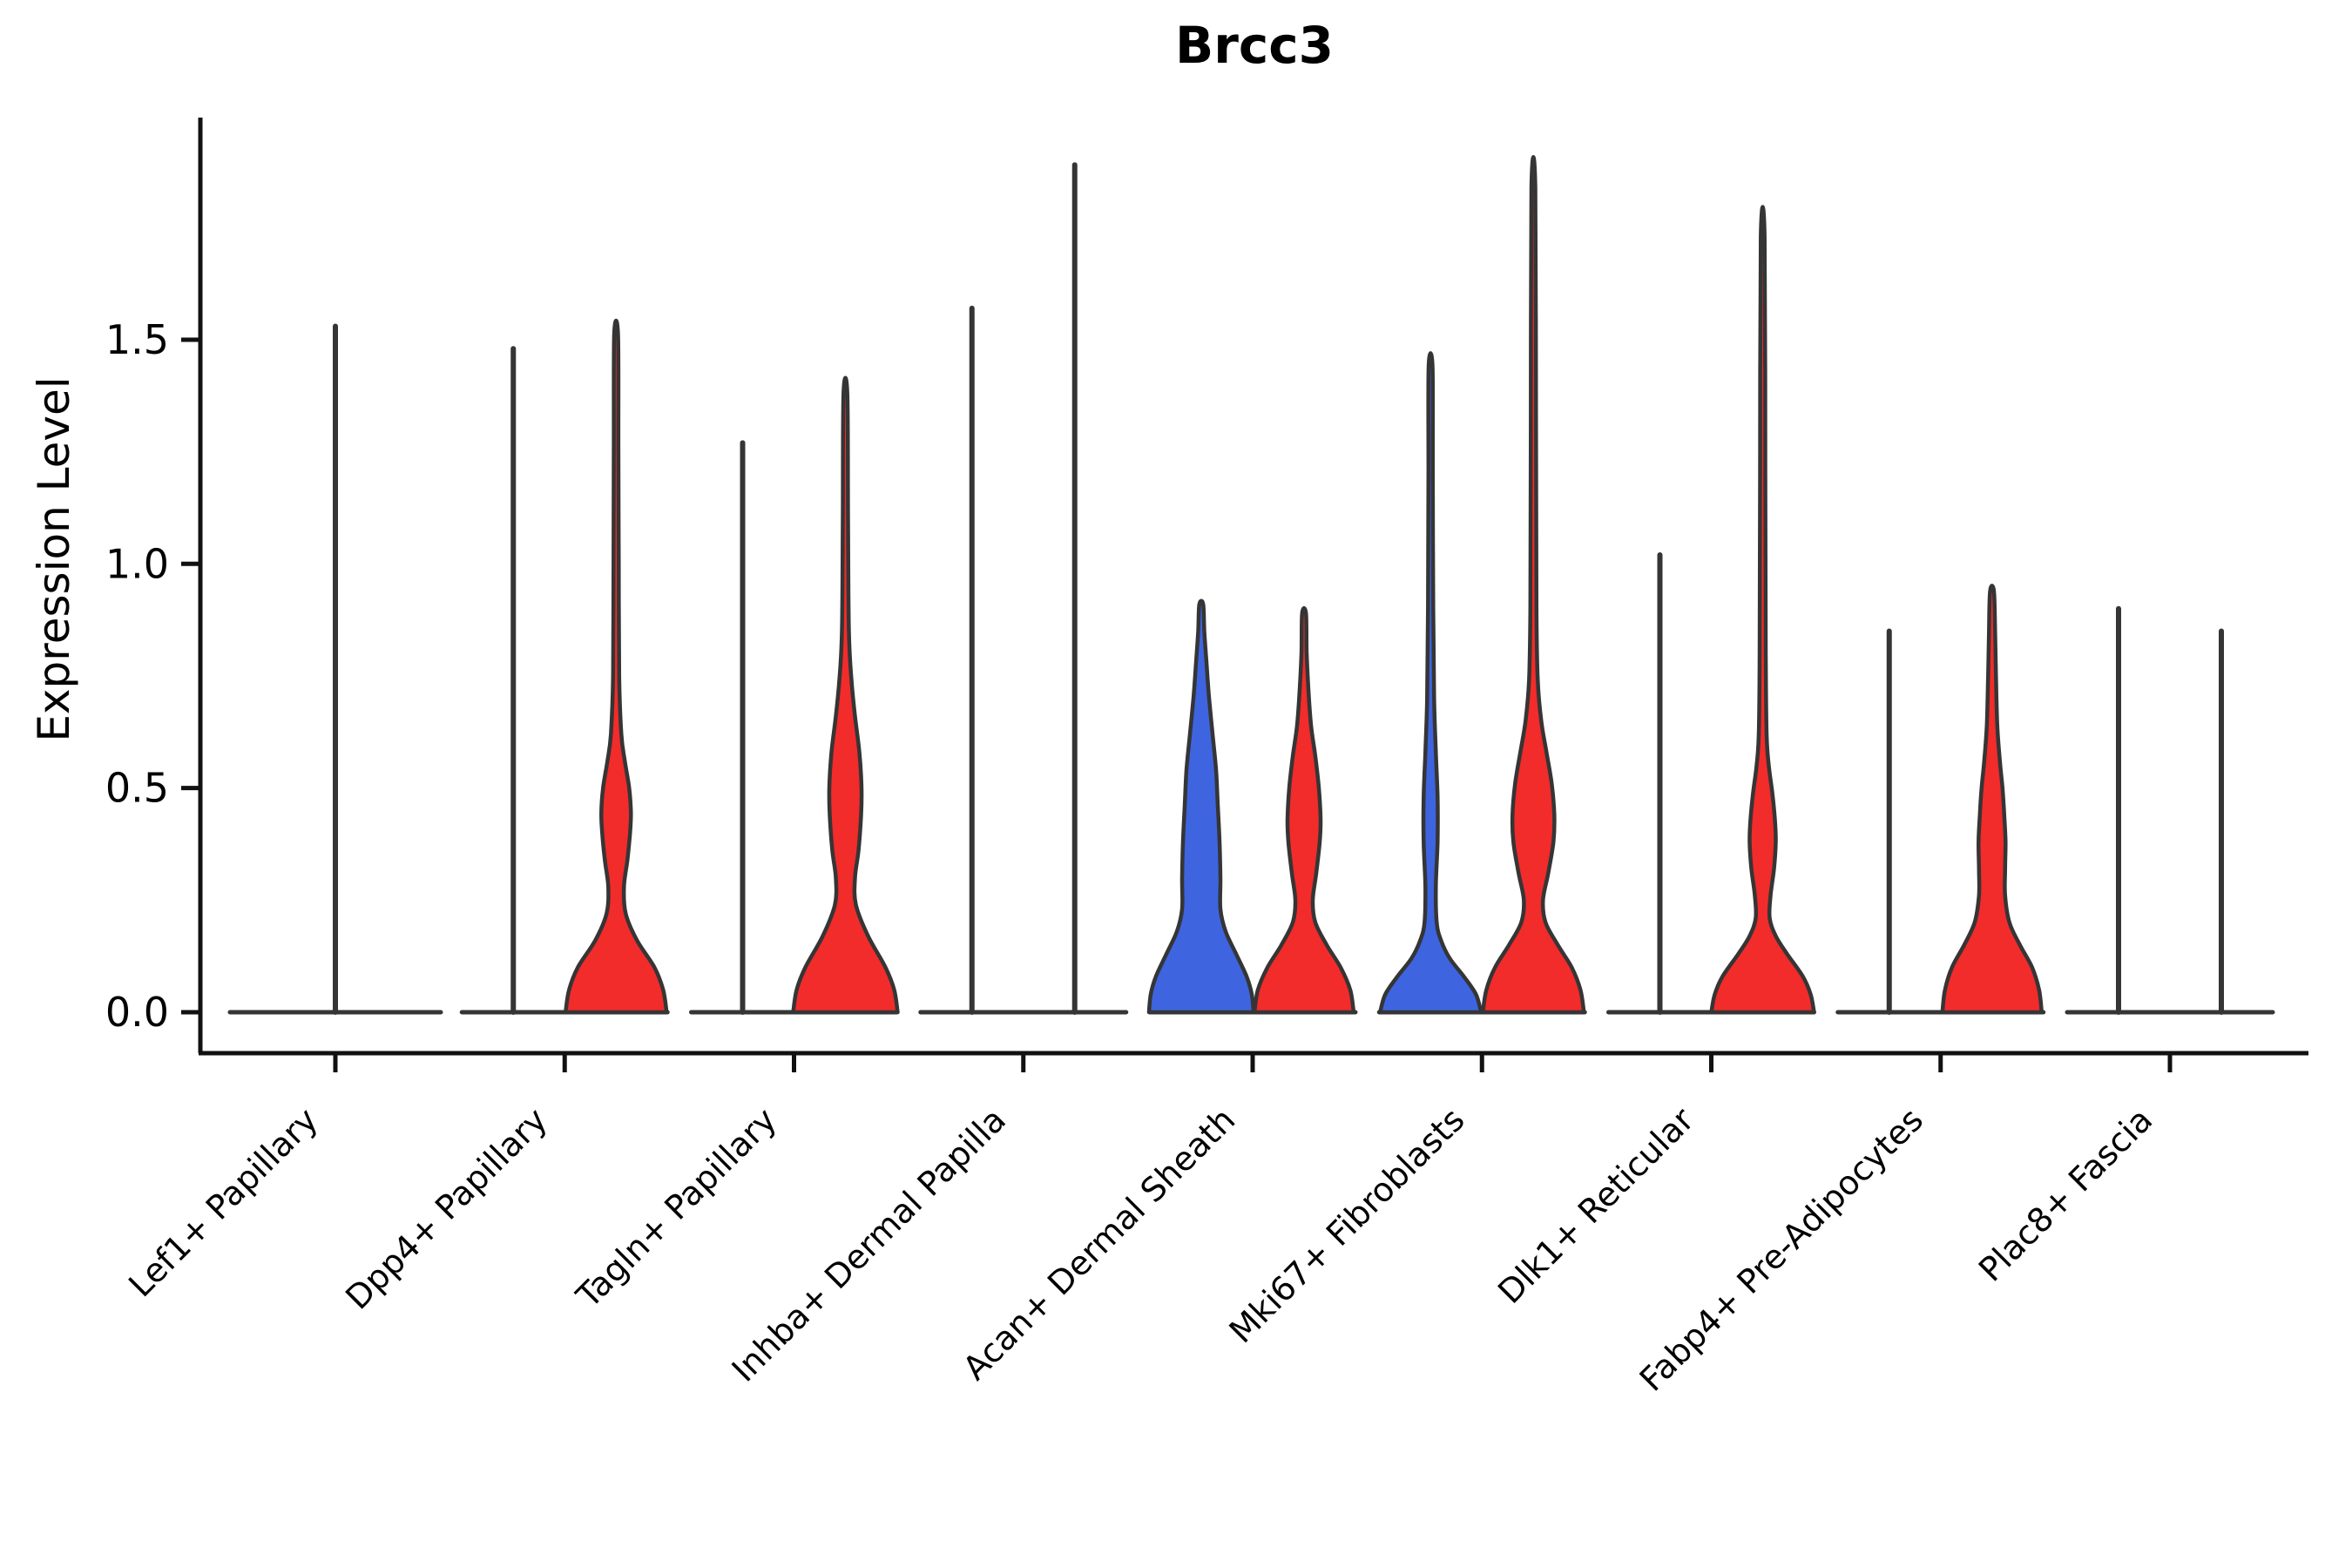 The width and height of the screenshot is (2352, 1568). I want to click on violin-mki67-fibroblasts-right, so click(1533, 584).